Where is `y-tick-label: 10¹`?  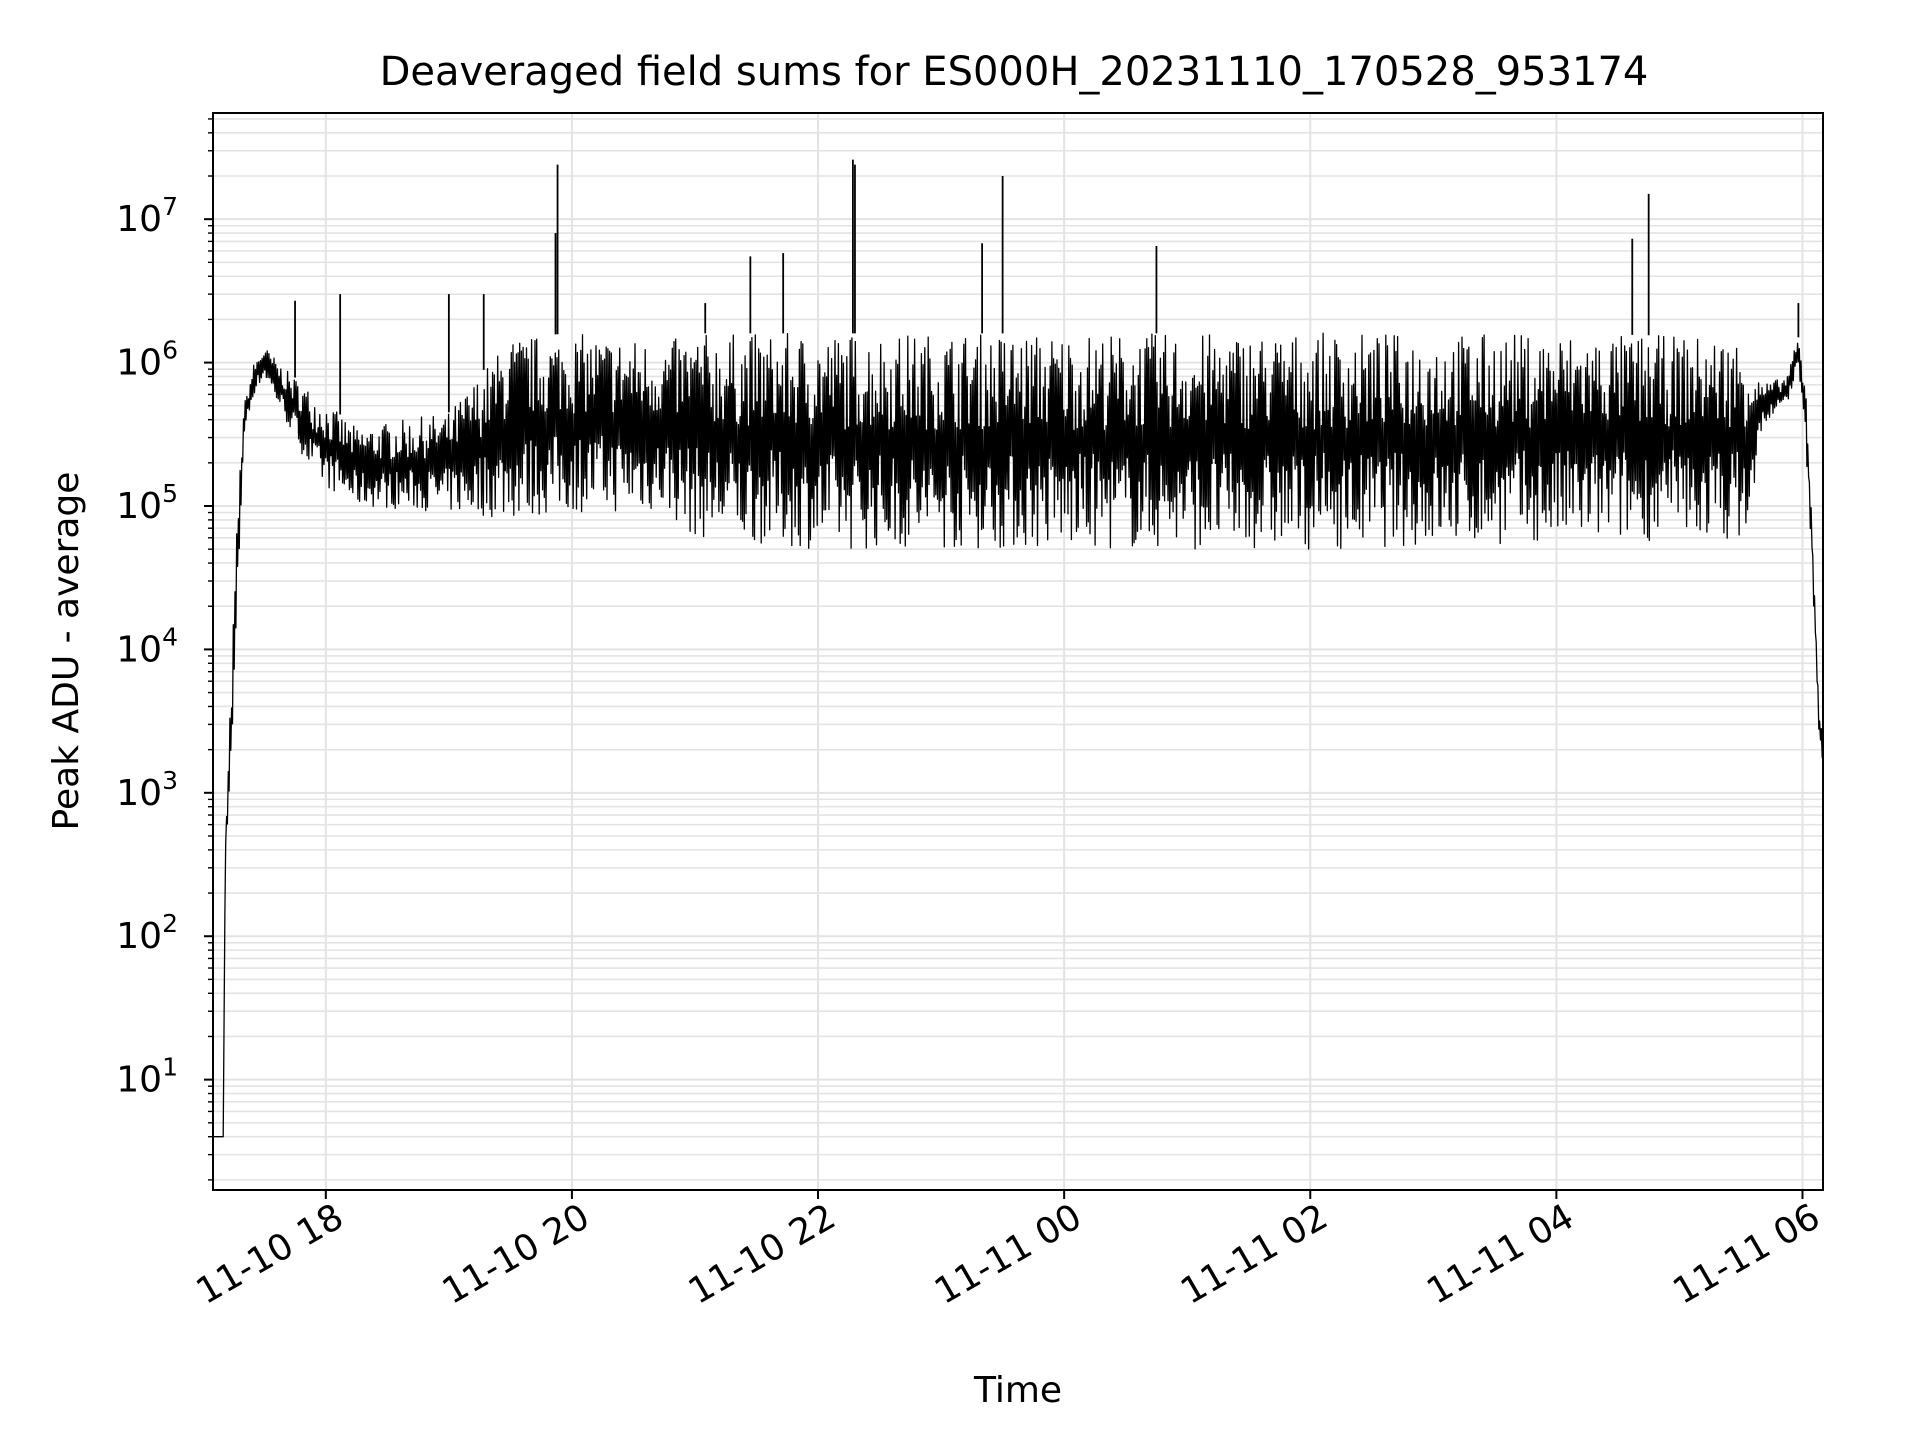 y-tick-label: 10¹ is located at coordinates (147, 1077).